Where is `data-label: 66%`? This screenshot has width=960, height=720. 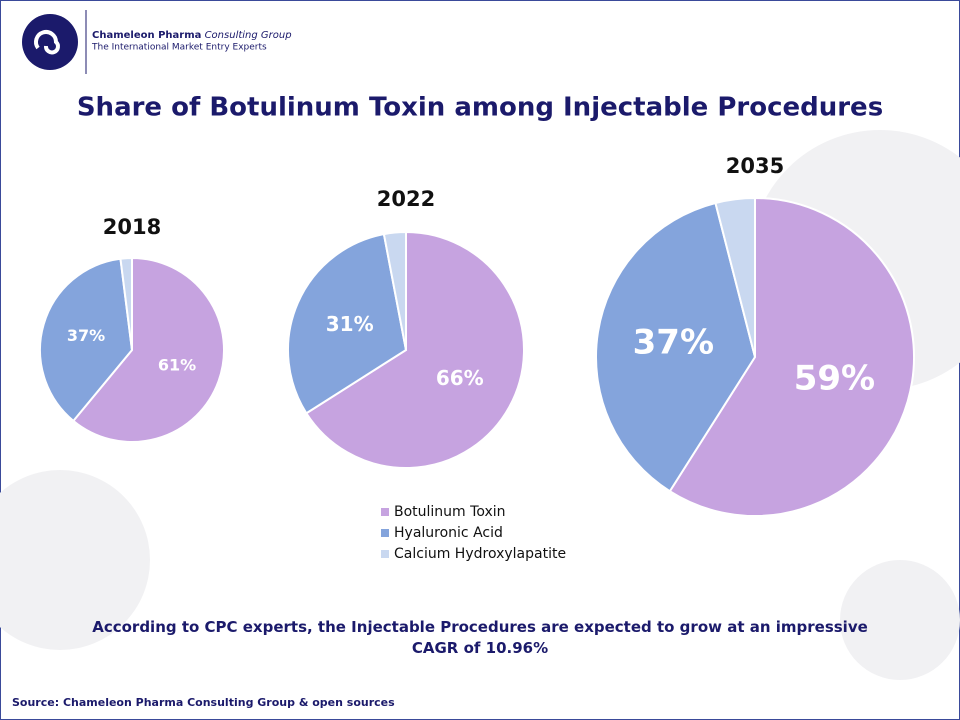 data-label: 66% is located at coordinates (460, 378).